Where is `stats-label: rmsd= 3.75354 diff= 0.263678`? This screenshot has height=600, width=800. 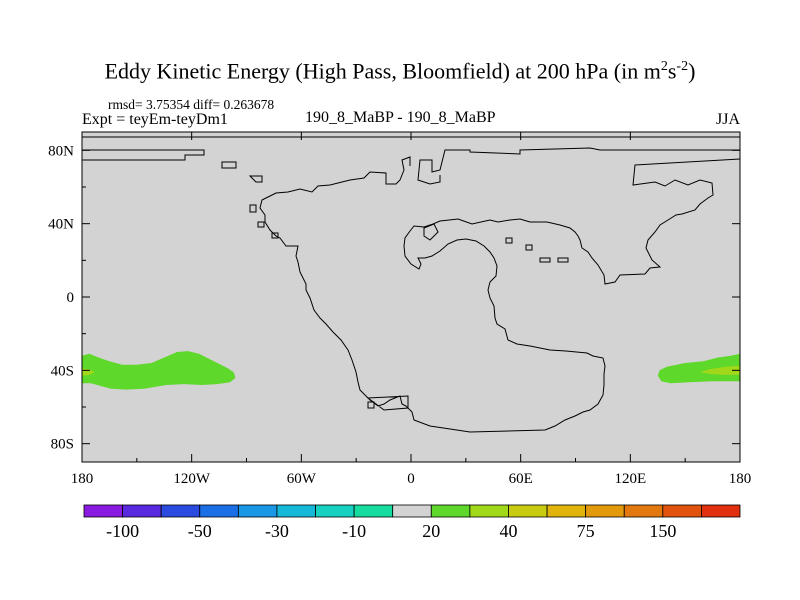
stats-label: rmsd= 3.75354 diff= 0.263678 is located at coordinates (191, 104).